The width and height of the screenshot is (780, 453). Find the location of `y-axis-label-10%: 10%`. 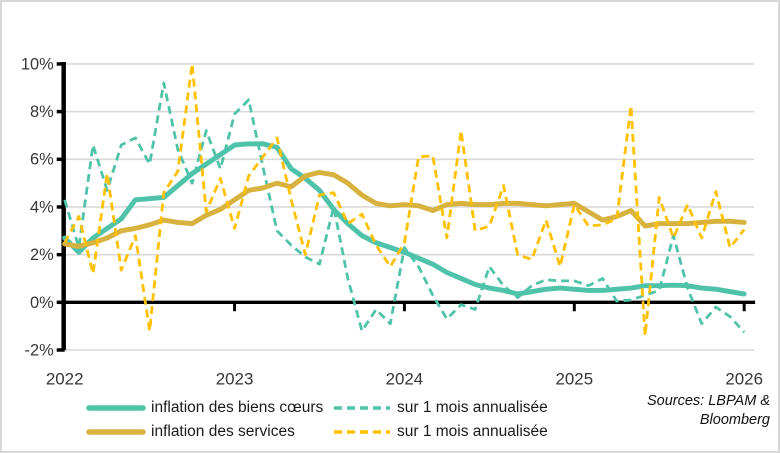

y-axis-label-10%: 10% is located at coordinates (37, 64).